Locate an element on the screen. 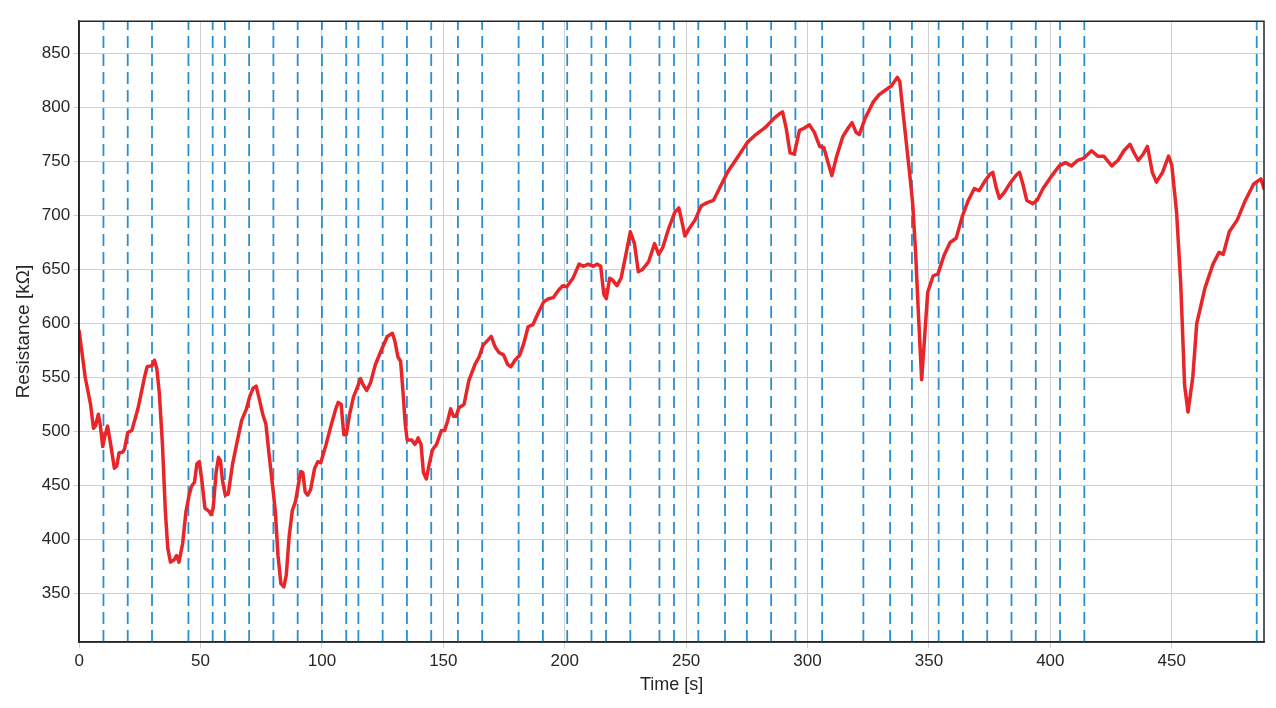  x-tick-label: 100 is located at coordinates (322, 660).